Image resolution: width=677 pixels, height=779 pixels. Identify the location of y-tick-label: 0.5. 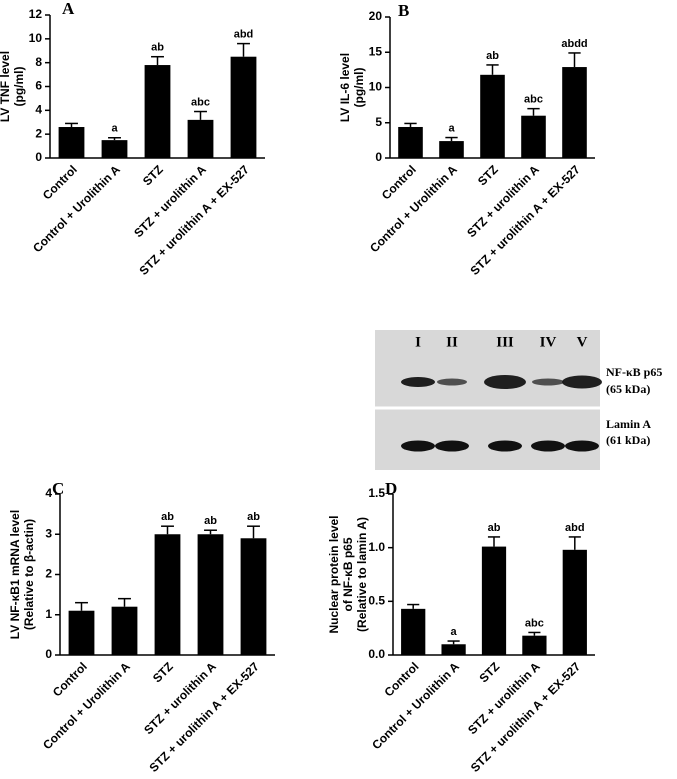
(376, 601).